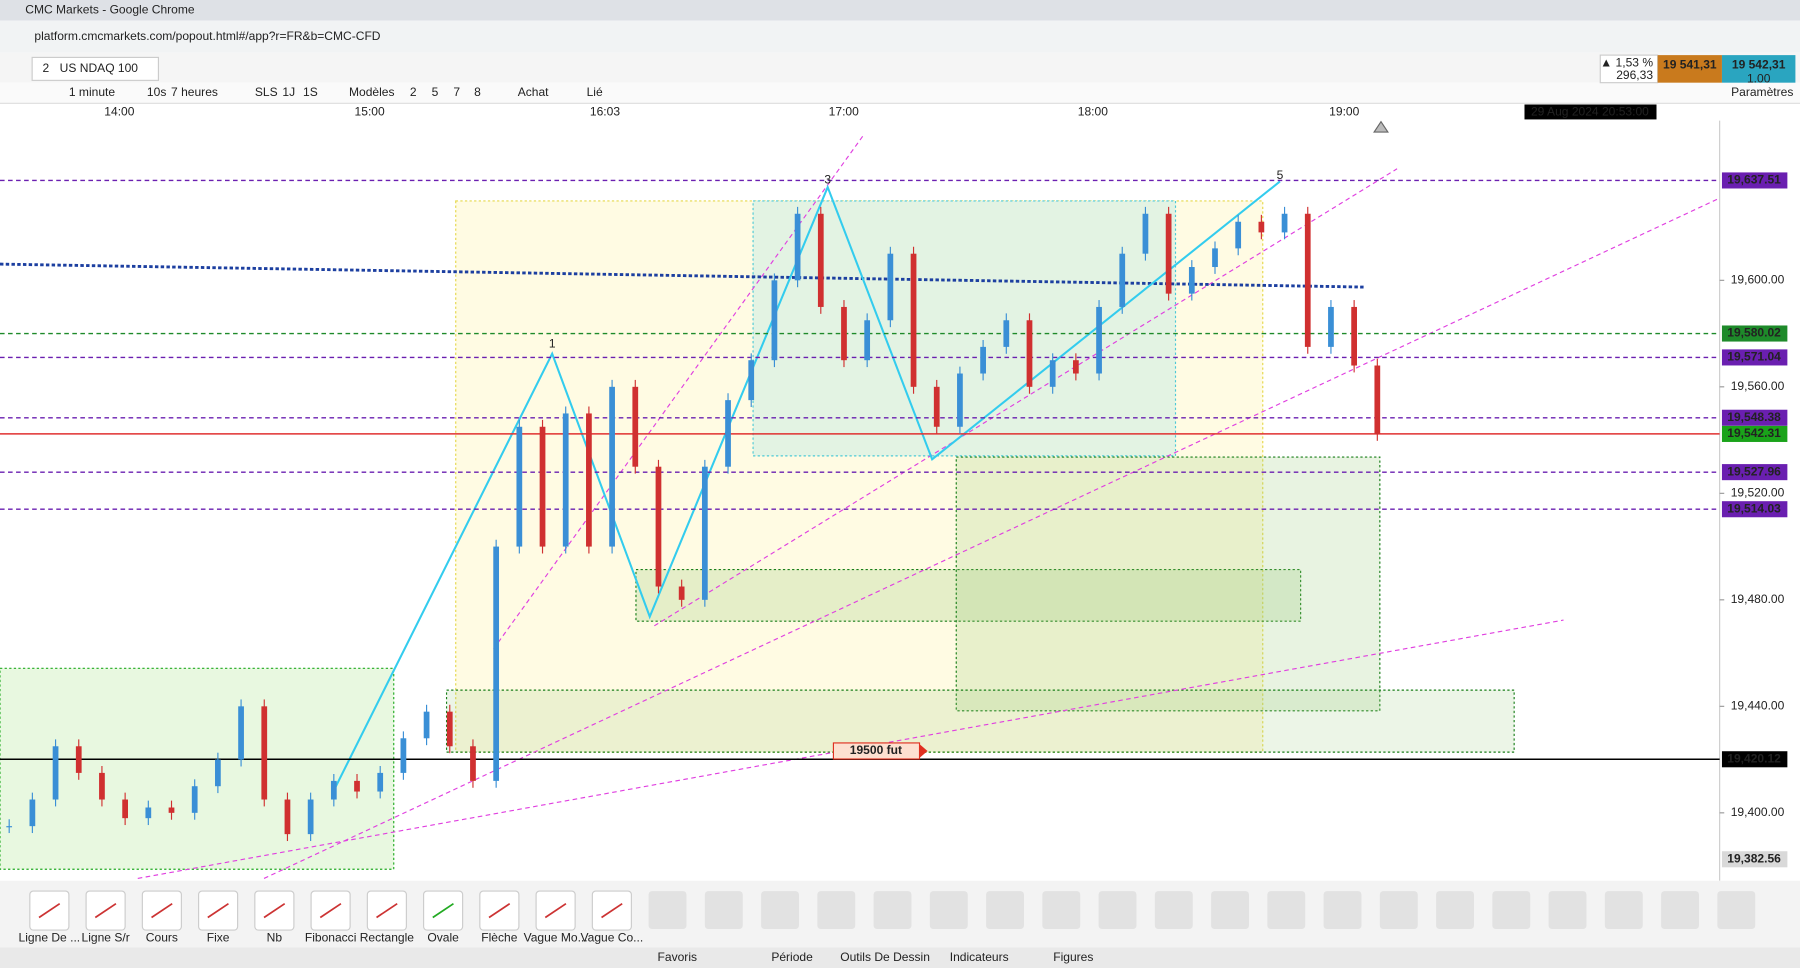 The width and height of the screenshot is (1800, 968). I want to click on toolbar-item: Lié, so click(595, 92).